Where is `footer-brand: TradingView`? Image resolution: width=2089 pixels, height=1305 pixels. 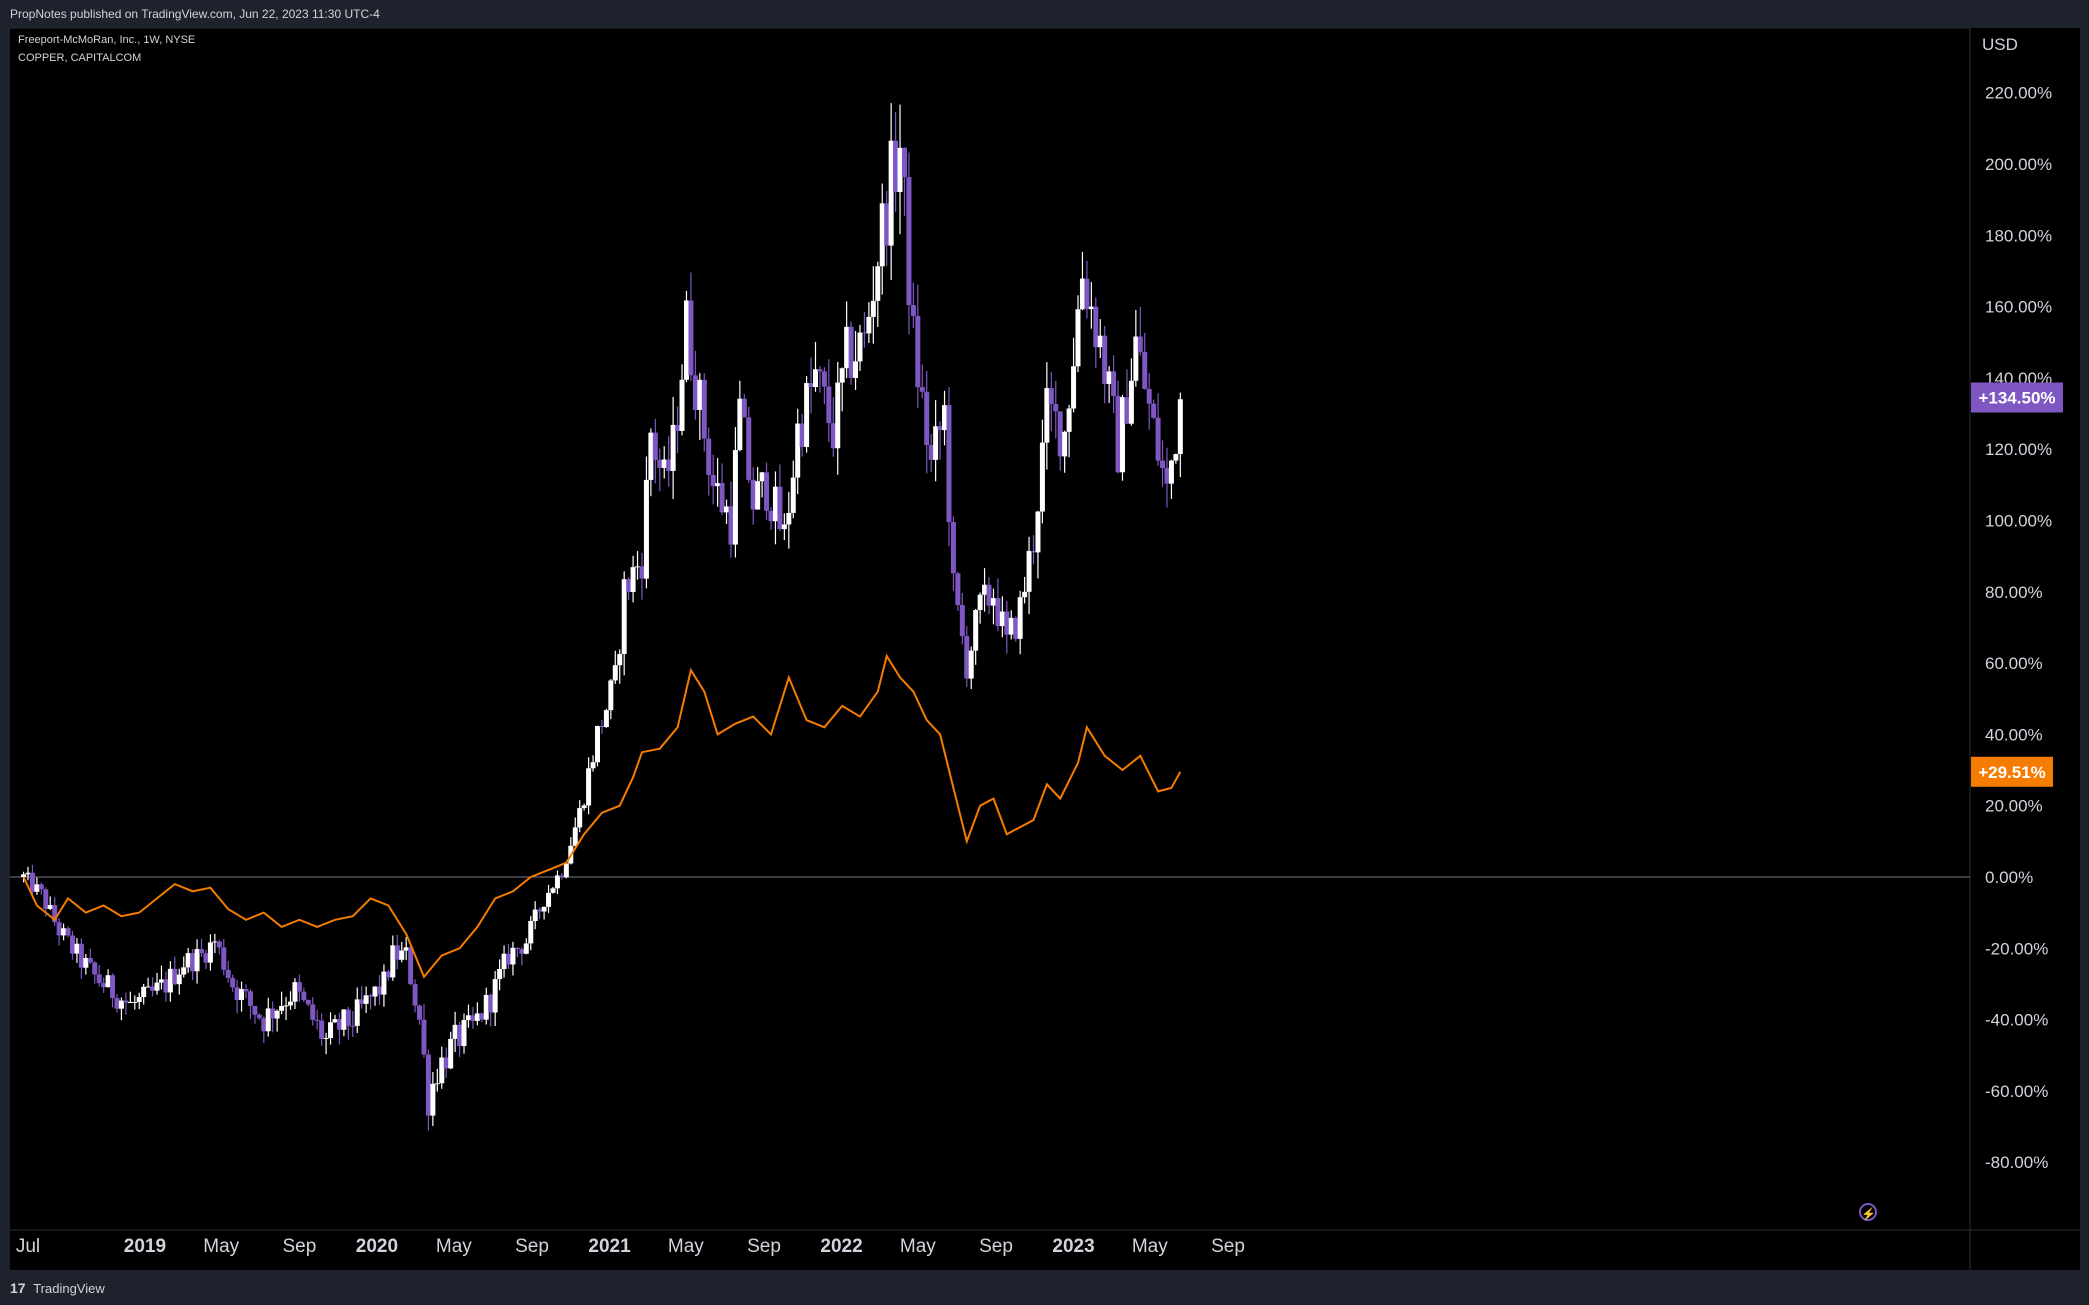 footer-brand: TradingView is located at coordinates (69, 1288).